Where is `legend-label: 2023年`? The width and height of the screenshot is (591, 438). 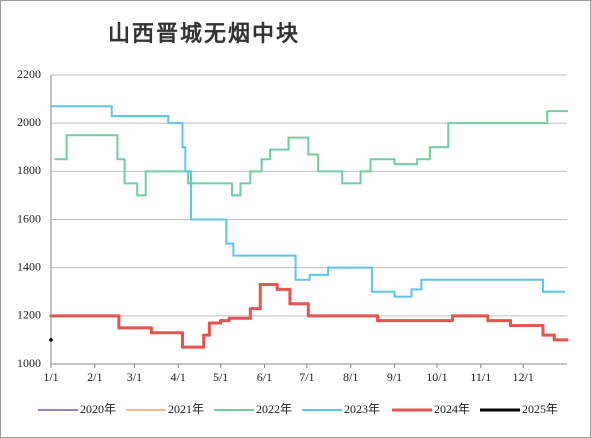 legend-label: 2023年 is located at coordinates (362, 409).